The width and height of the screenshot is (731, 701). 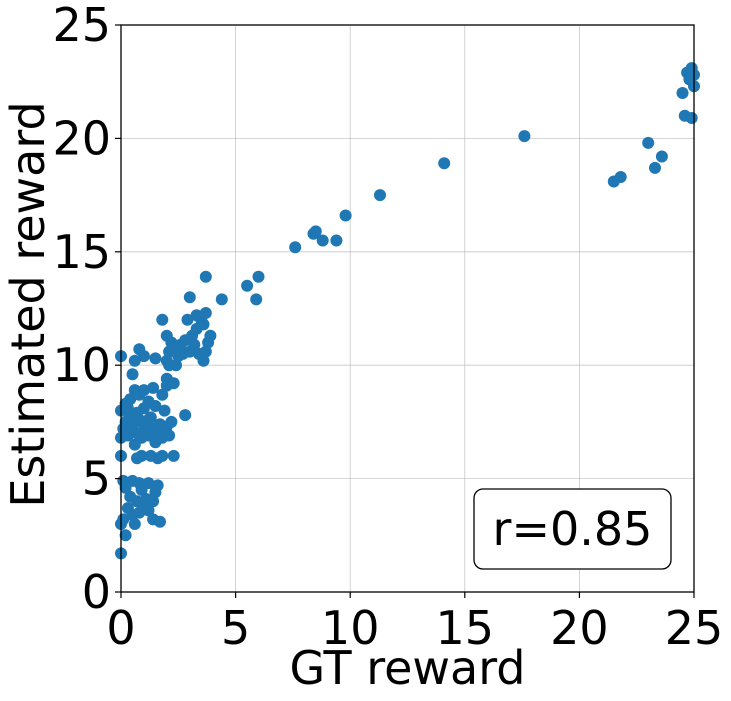 I want to click on x-tick-label: 5, so click(x=235, y=628).